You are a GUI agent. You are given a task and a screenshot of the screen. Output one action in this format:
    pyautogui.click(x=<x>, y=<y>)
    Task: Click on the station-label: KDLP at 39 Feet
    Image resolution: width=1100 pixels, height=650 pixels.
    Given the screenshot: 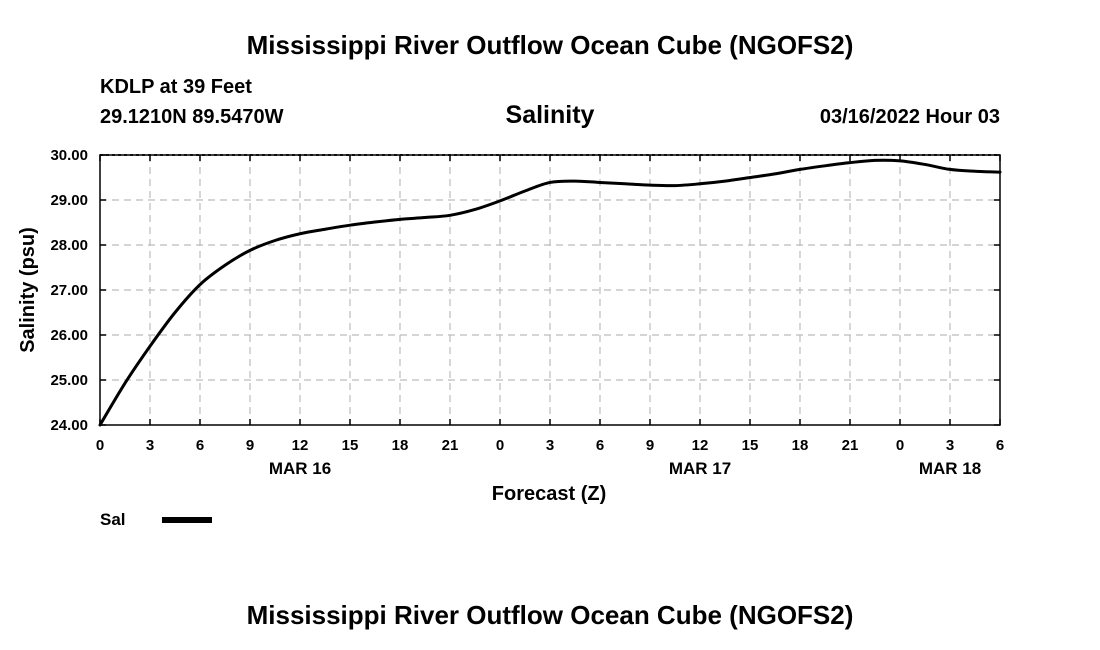 What is the action you would take?
    pyautogui.click(x=176, y=87)
    